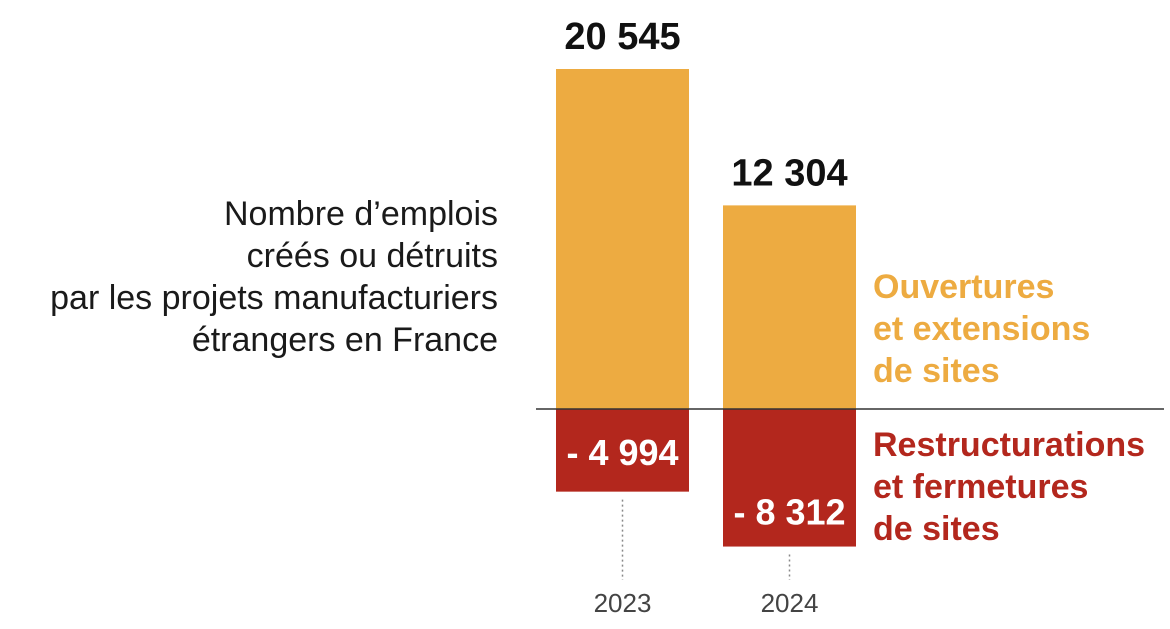 The image size is (1170, 629). What do you see at coordinates (623, 603) in the screenshot?
I see `x-tick-label-2023: 2023` at bounding box center [623, 603].